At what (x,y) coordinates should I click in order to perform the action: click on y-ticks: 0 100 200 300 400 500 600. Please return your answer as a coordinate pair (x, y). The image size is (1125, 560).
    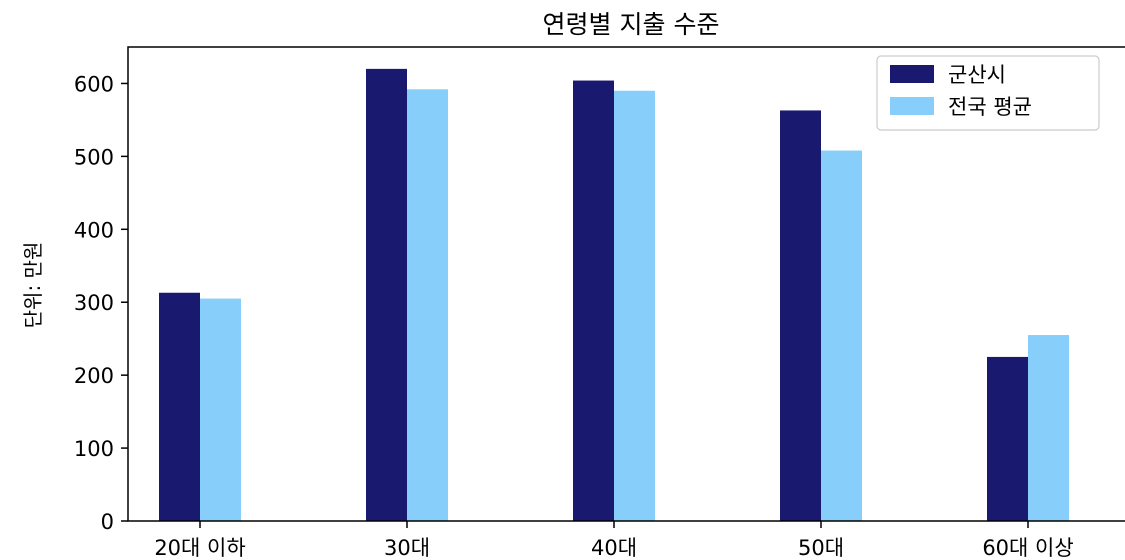
    Looking at the image, I should click on (101, 303).